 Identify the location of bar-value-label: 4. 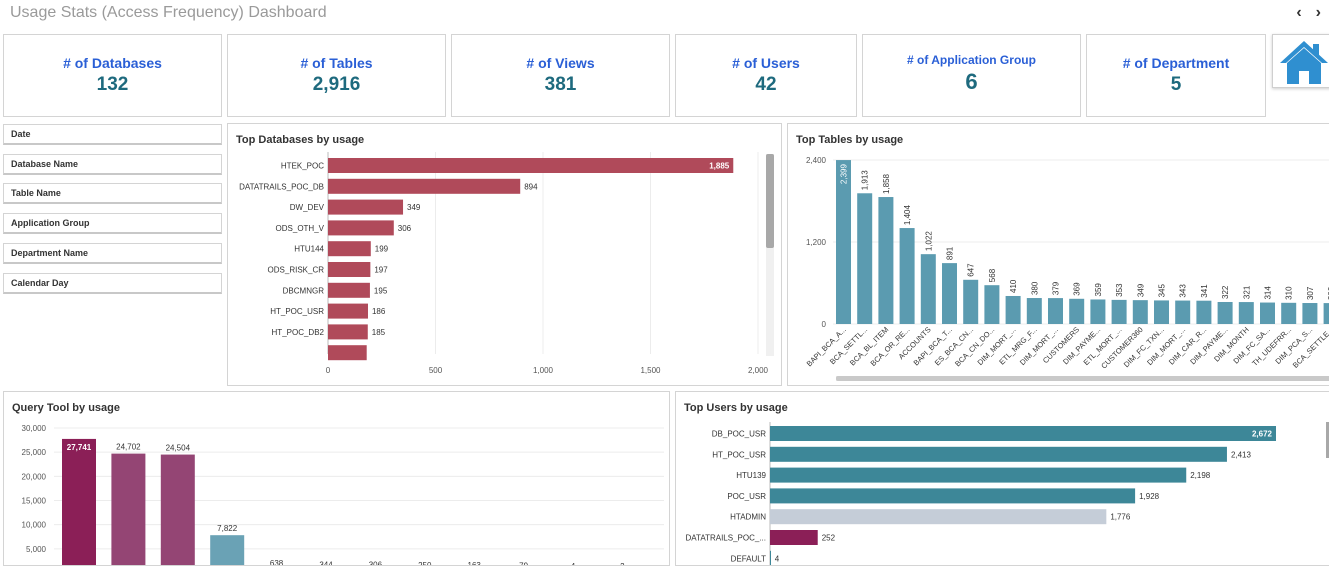
(573, 564).